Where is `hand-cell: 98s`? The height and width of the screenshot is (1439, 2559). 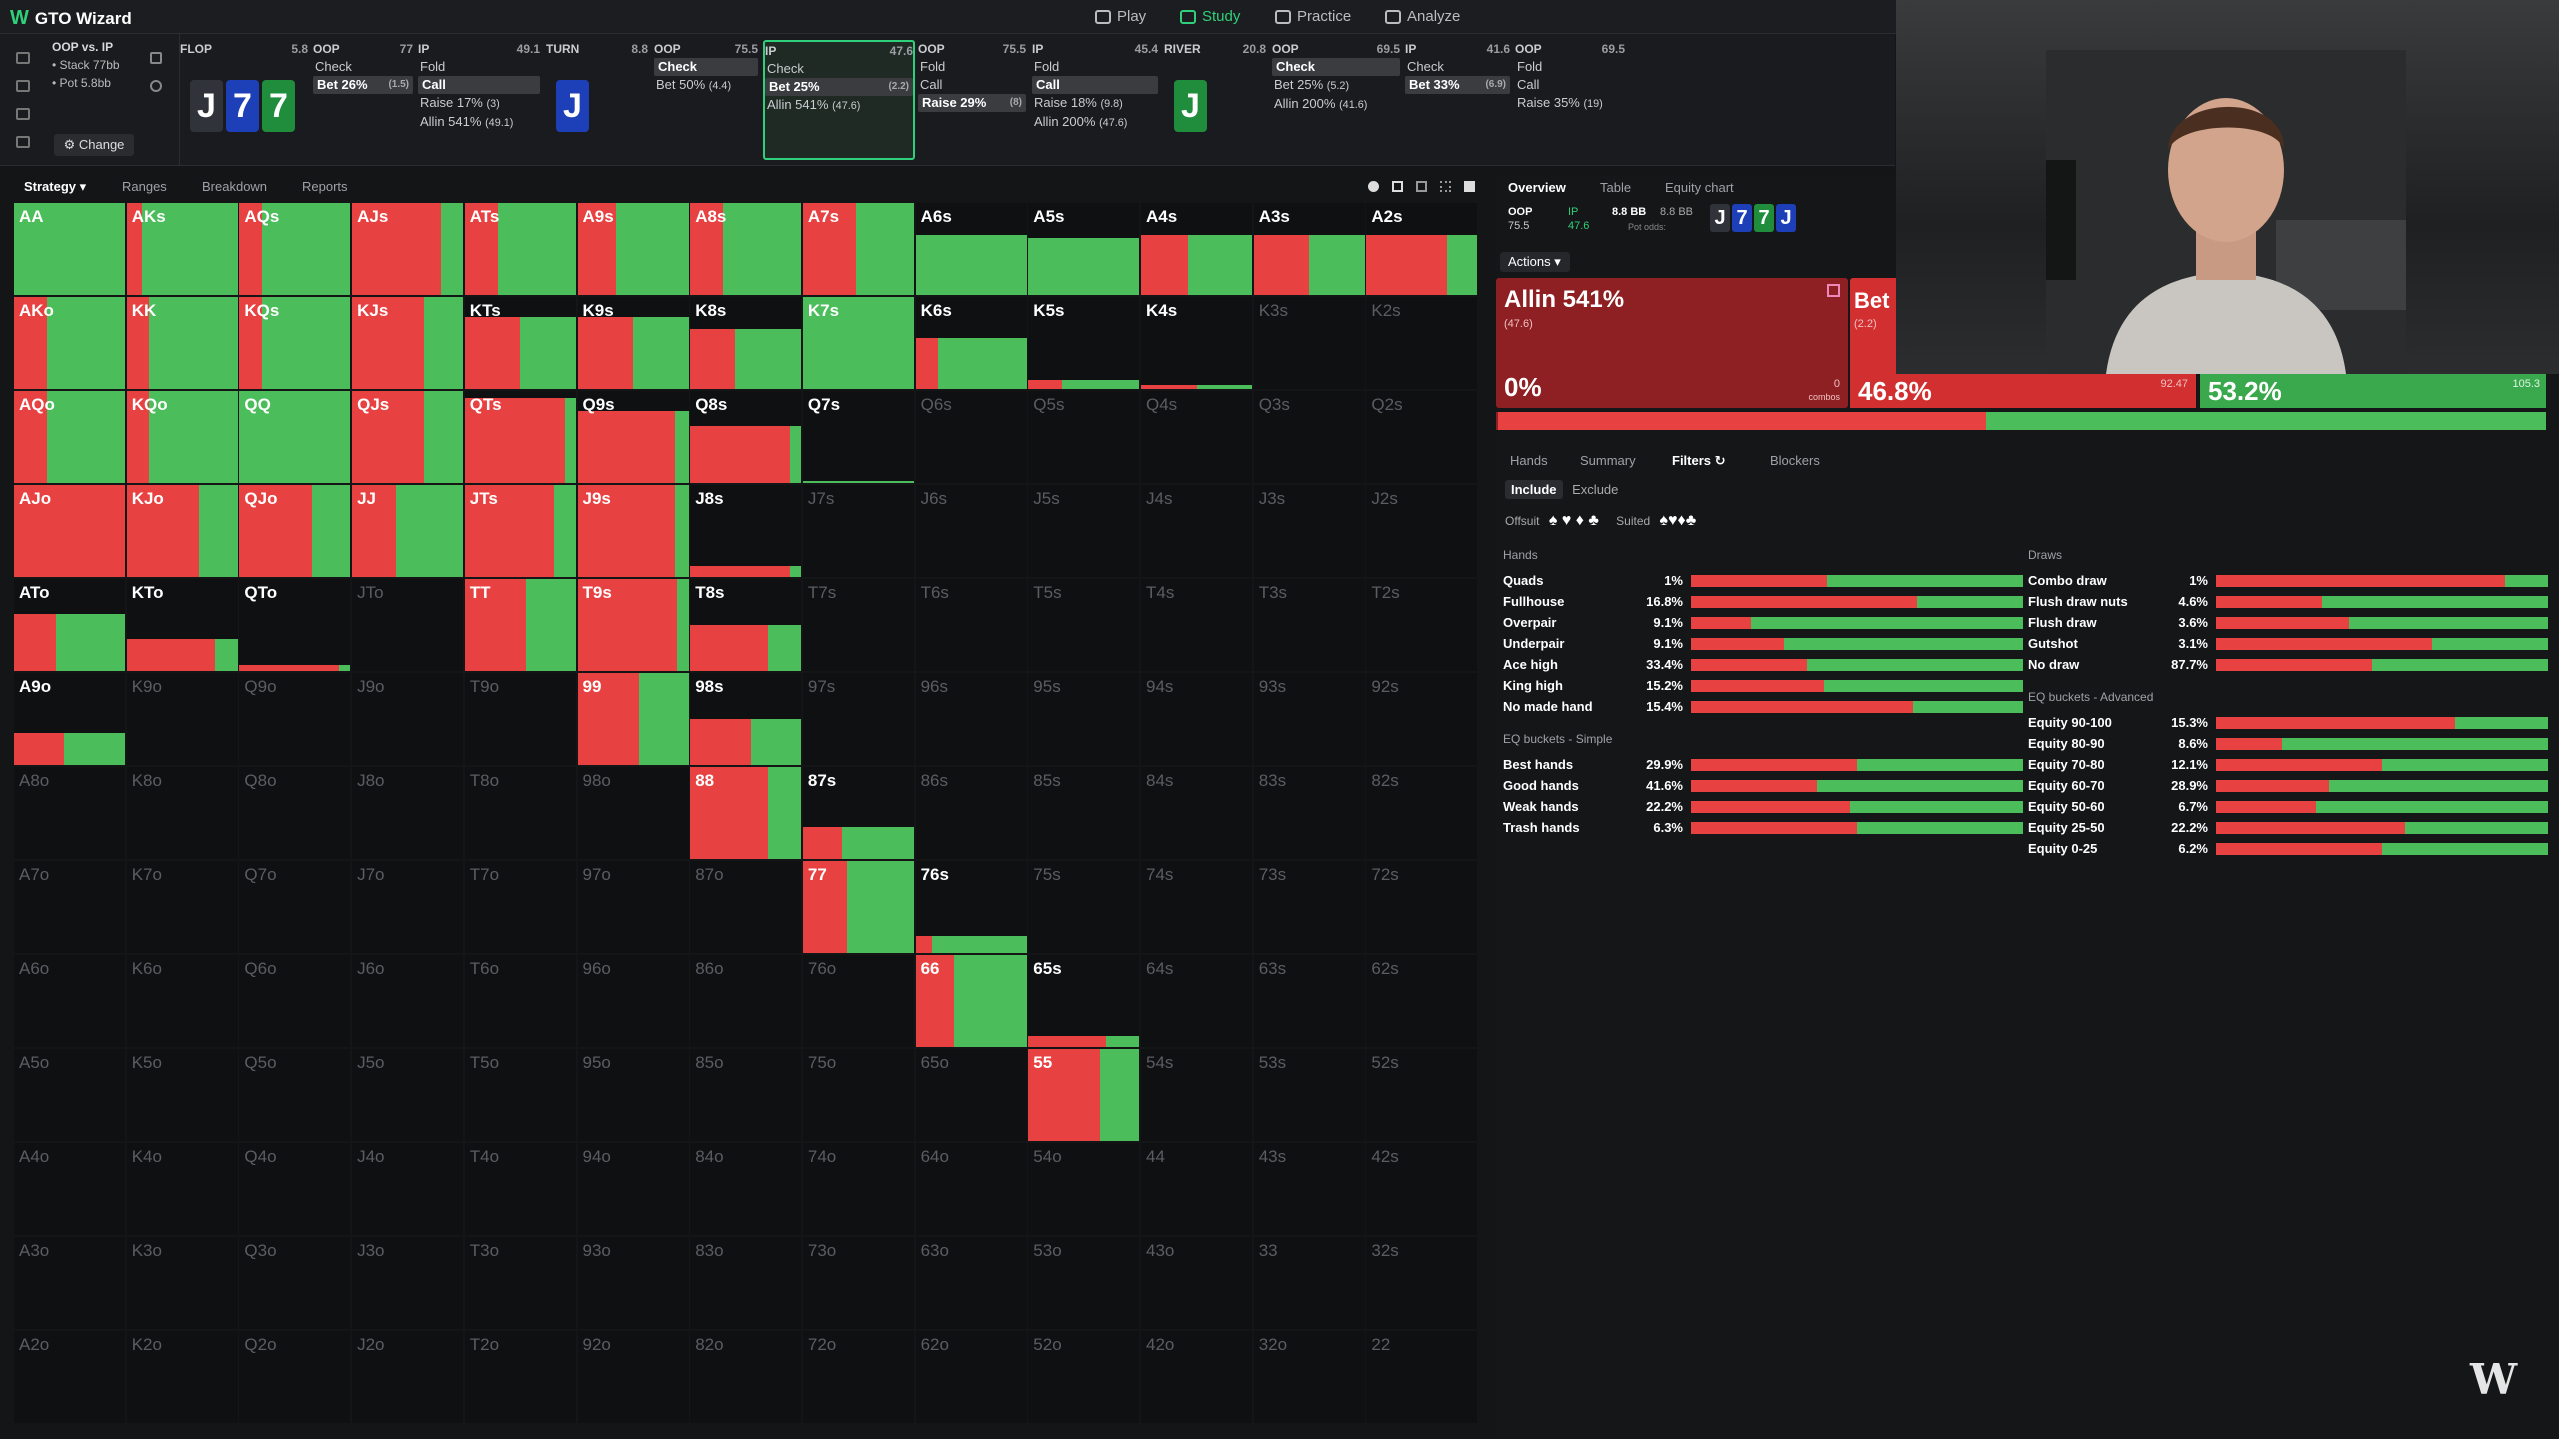
hand-cell: 98s is located at coordinates (746, 719).